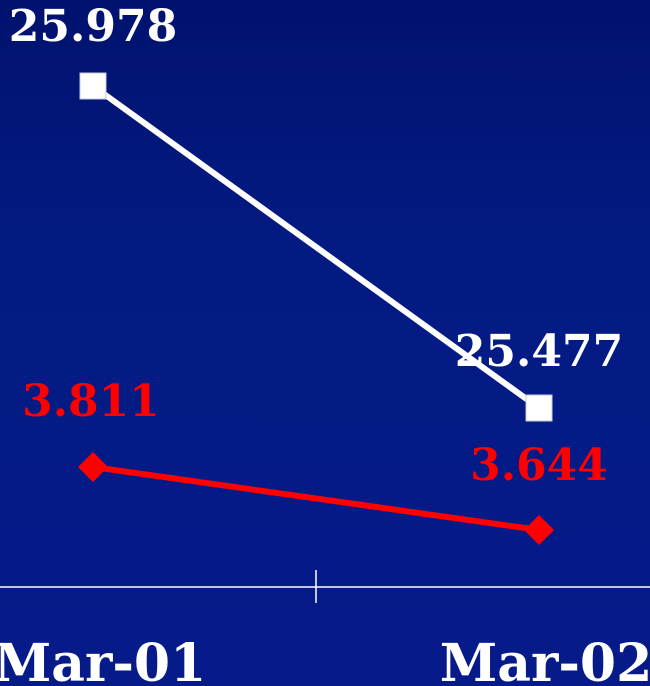 Image resolution: width=650 pixels, height=686 pixels. Describe the element at coordinates (316, 498) in the screenshot. I see `series-2-line` at that location.